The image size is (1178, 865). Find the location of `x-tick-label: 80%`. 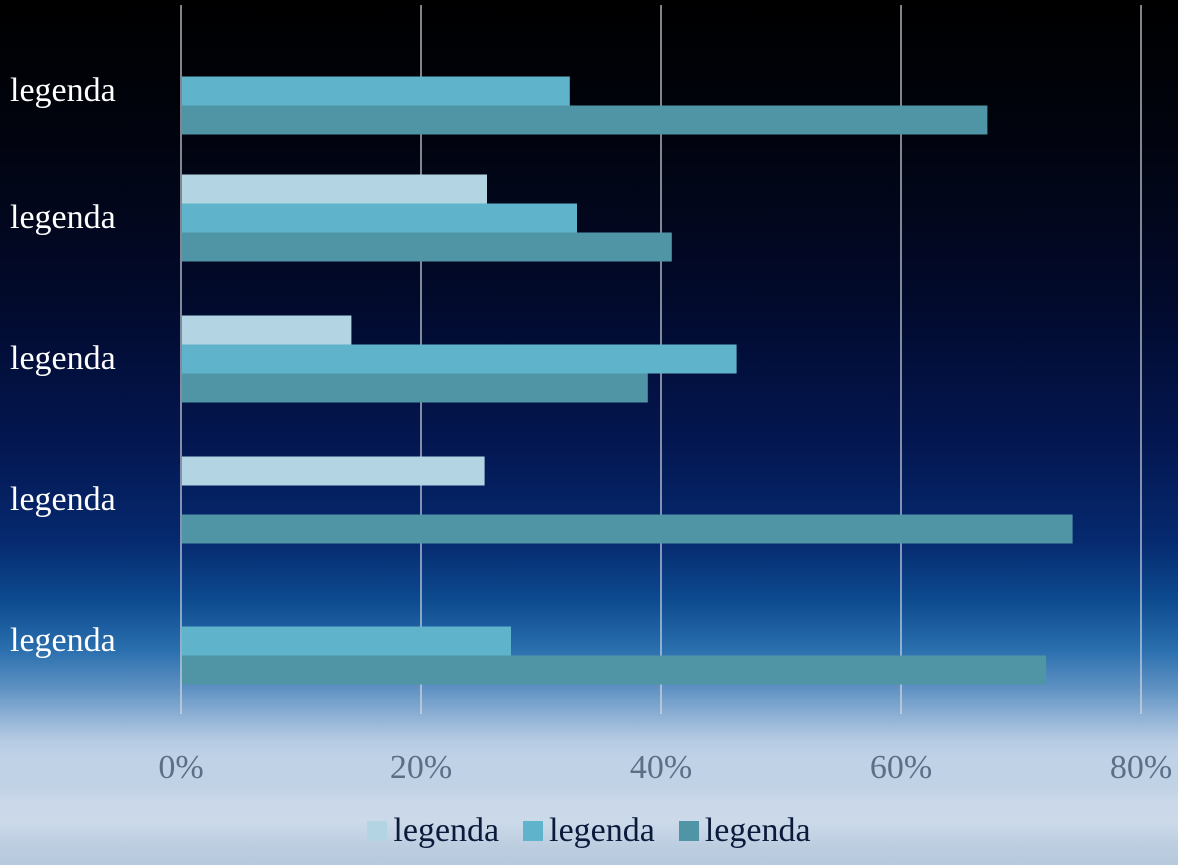

x-tick-label: 80% is located at coordinates (1141, 767).